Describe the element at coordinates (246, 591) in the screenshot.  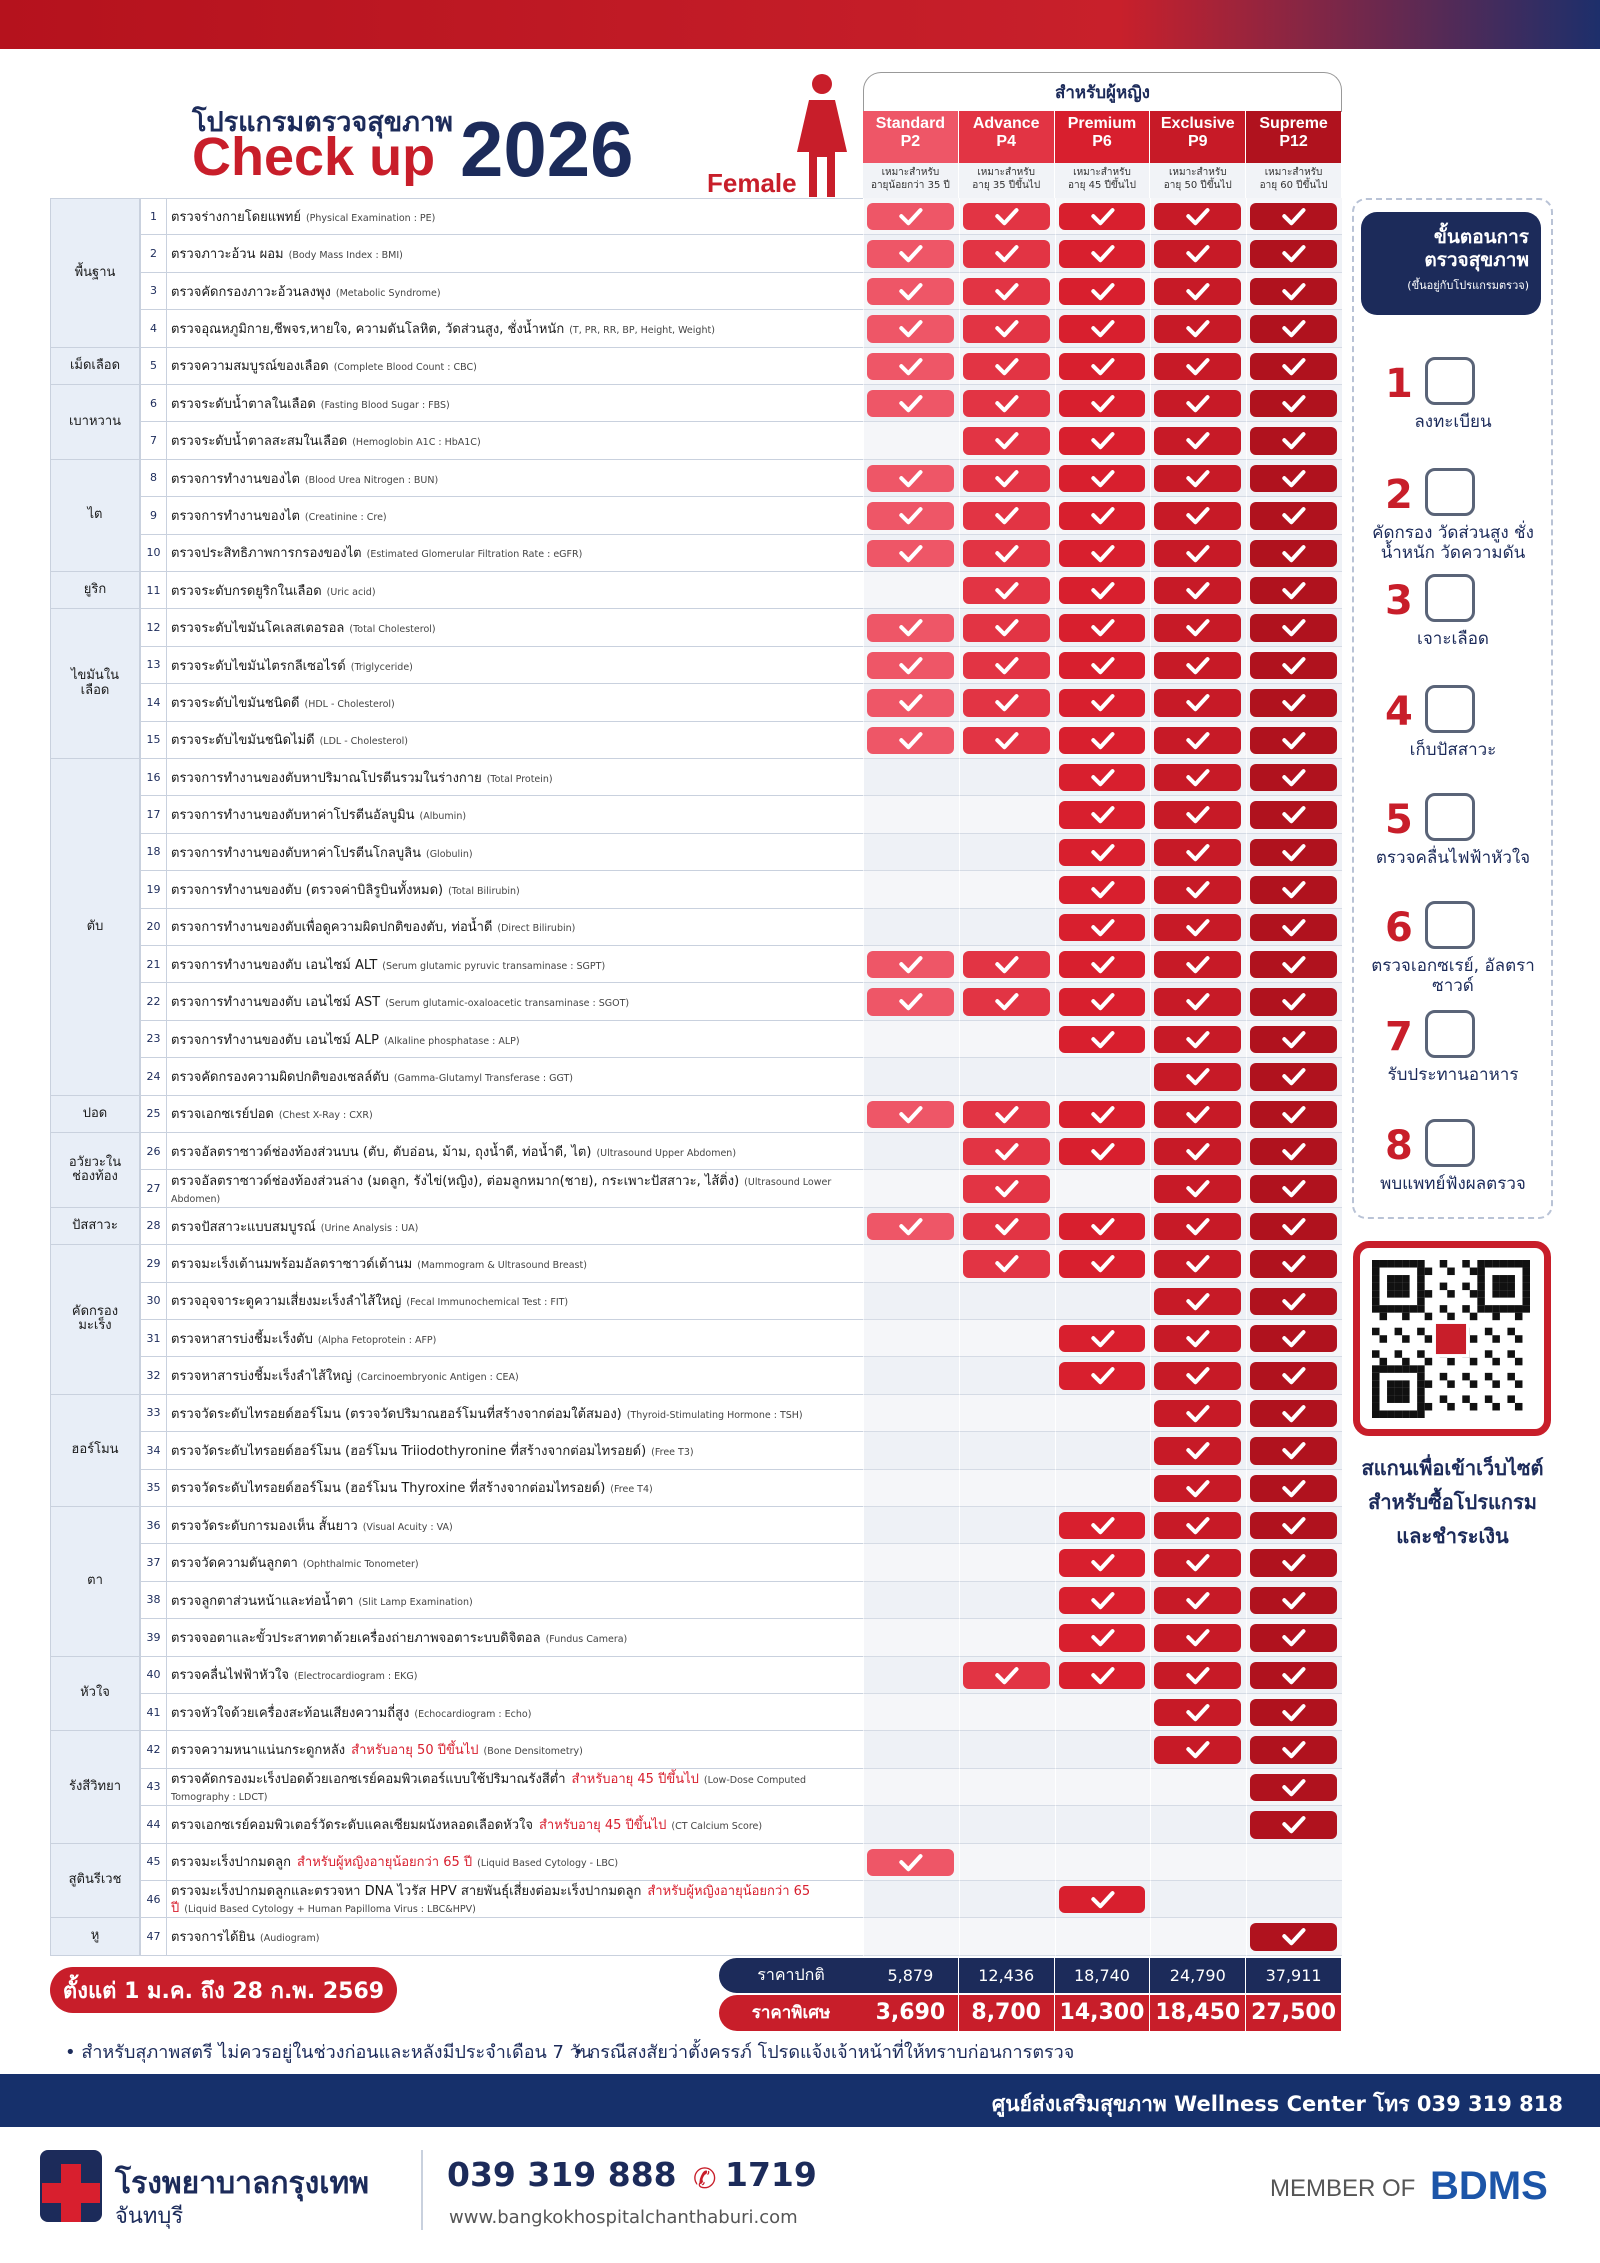
I see `test-th: ตรวจระดับกรดยูริกในเลือด` at that location.